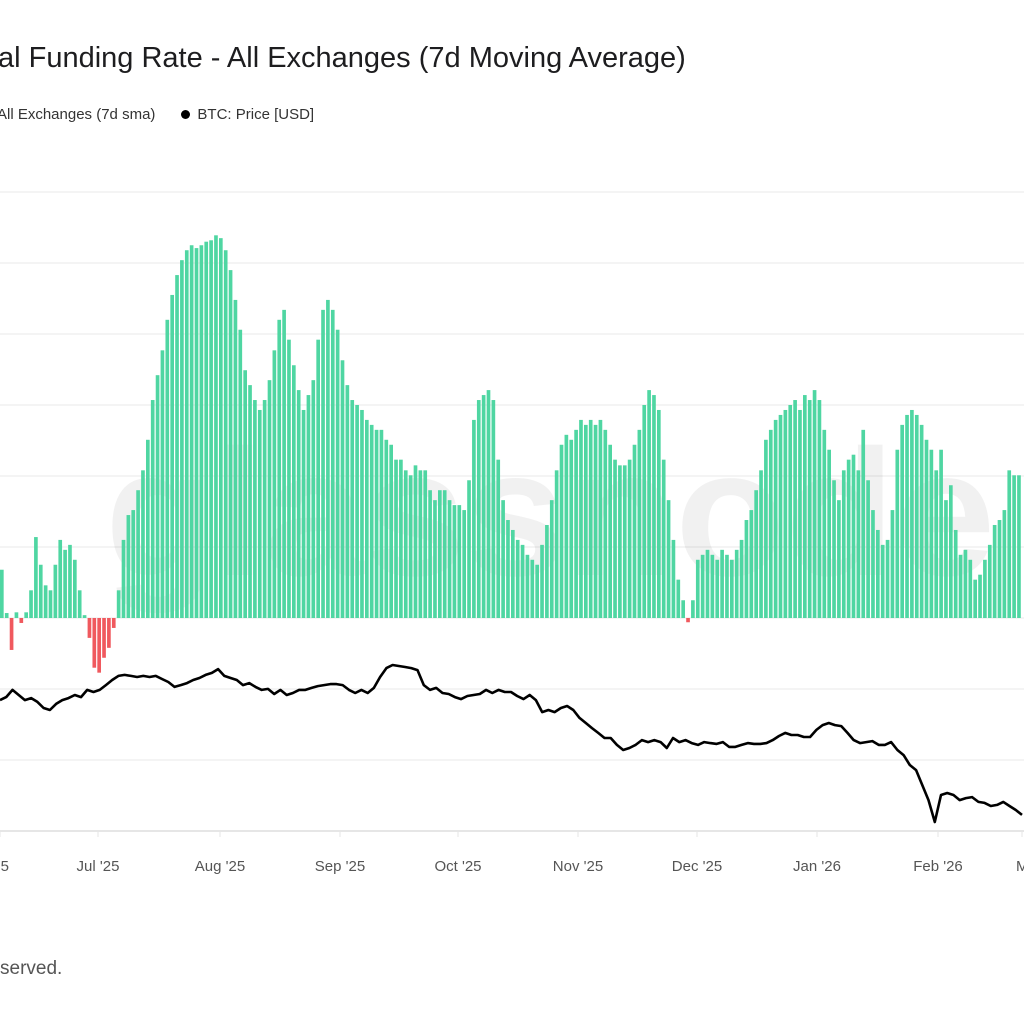 Image resolution: width=1024 pixels, height=1024 pixels. What do you see at coordinates (340, 866) in the screenshot?
I see `x-tick-label: Sep '25` at bounding box center [340, 866].